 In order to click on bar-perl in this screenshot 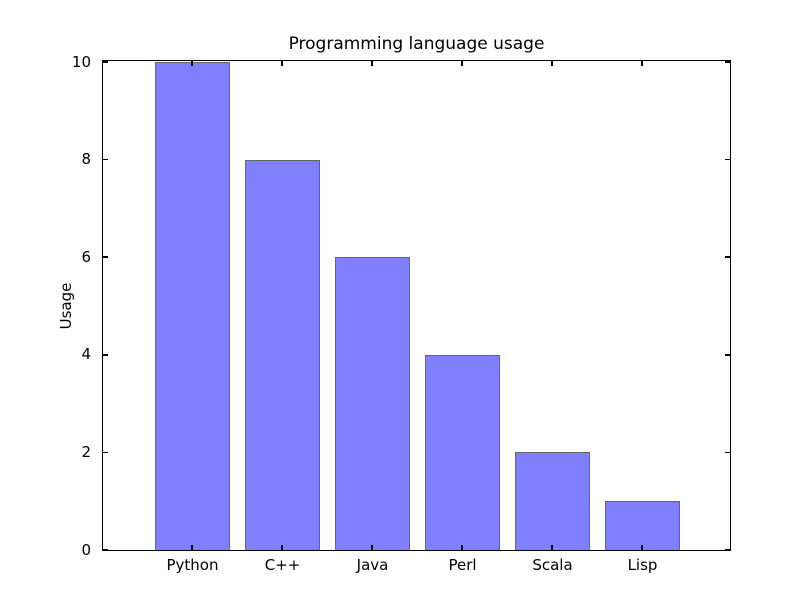, I will do `click(462, 452)`.